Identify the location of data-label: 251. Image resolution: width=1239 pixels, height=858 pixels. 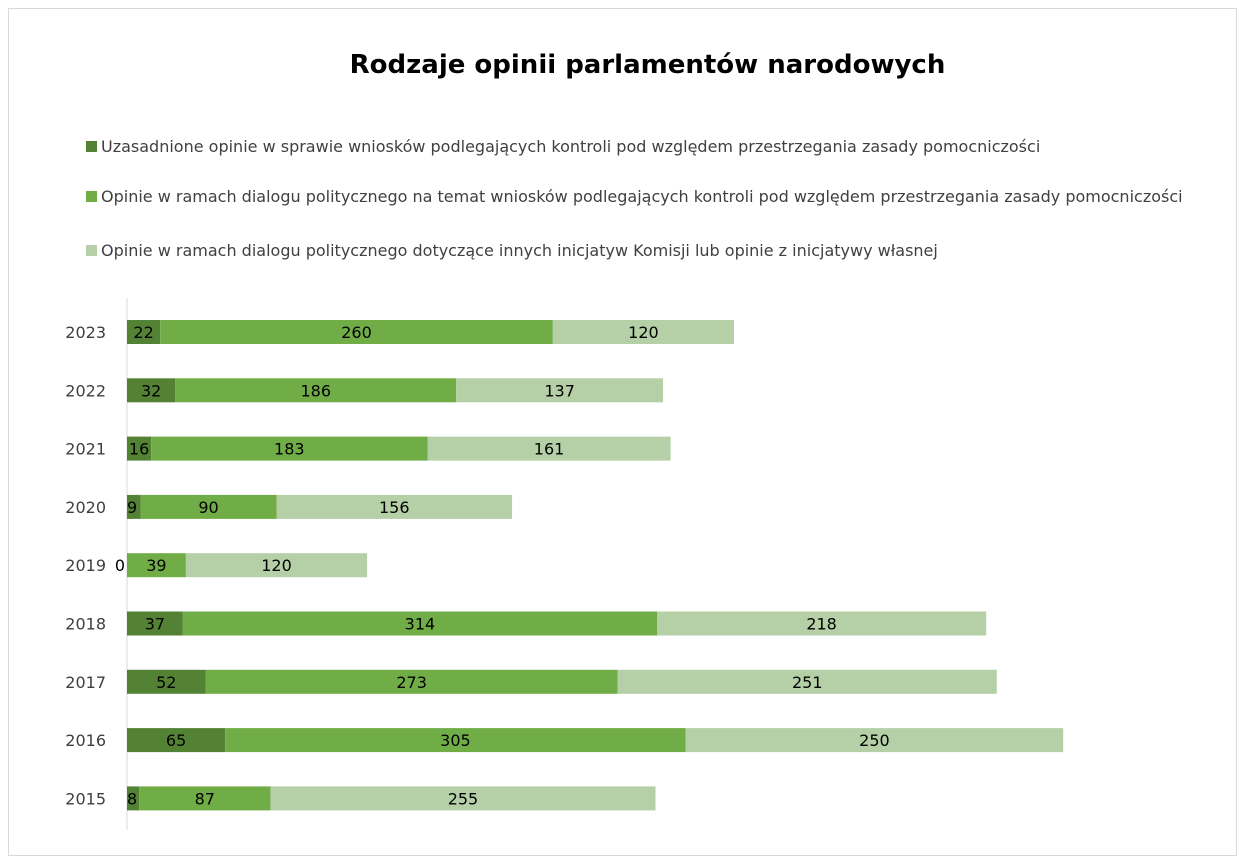
(807, 682).